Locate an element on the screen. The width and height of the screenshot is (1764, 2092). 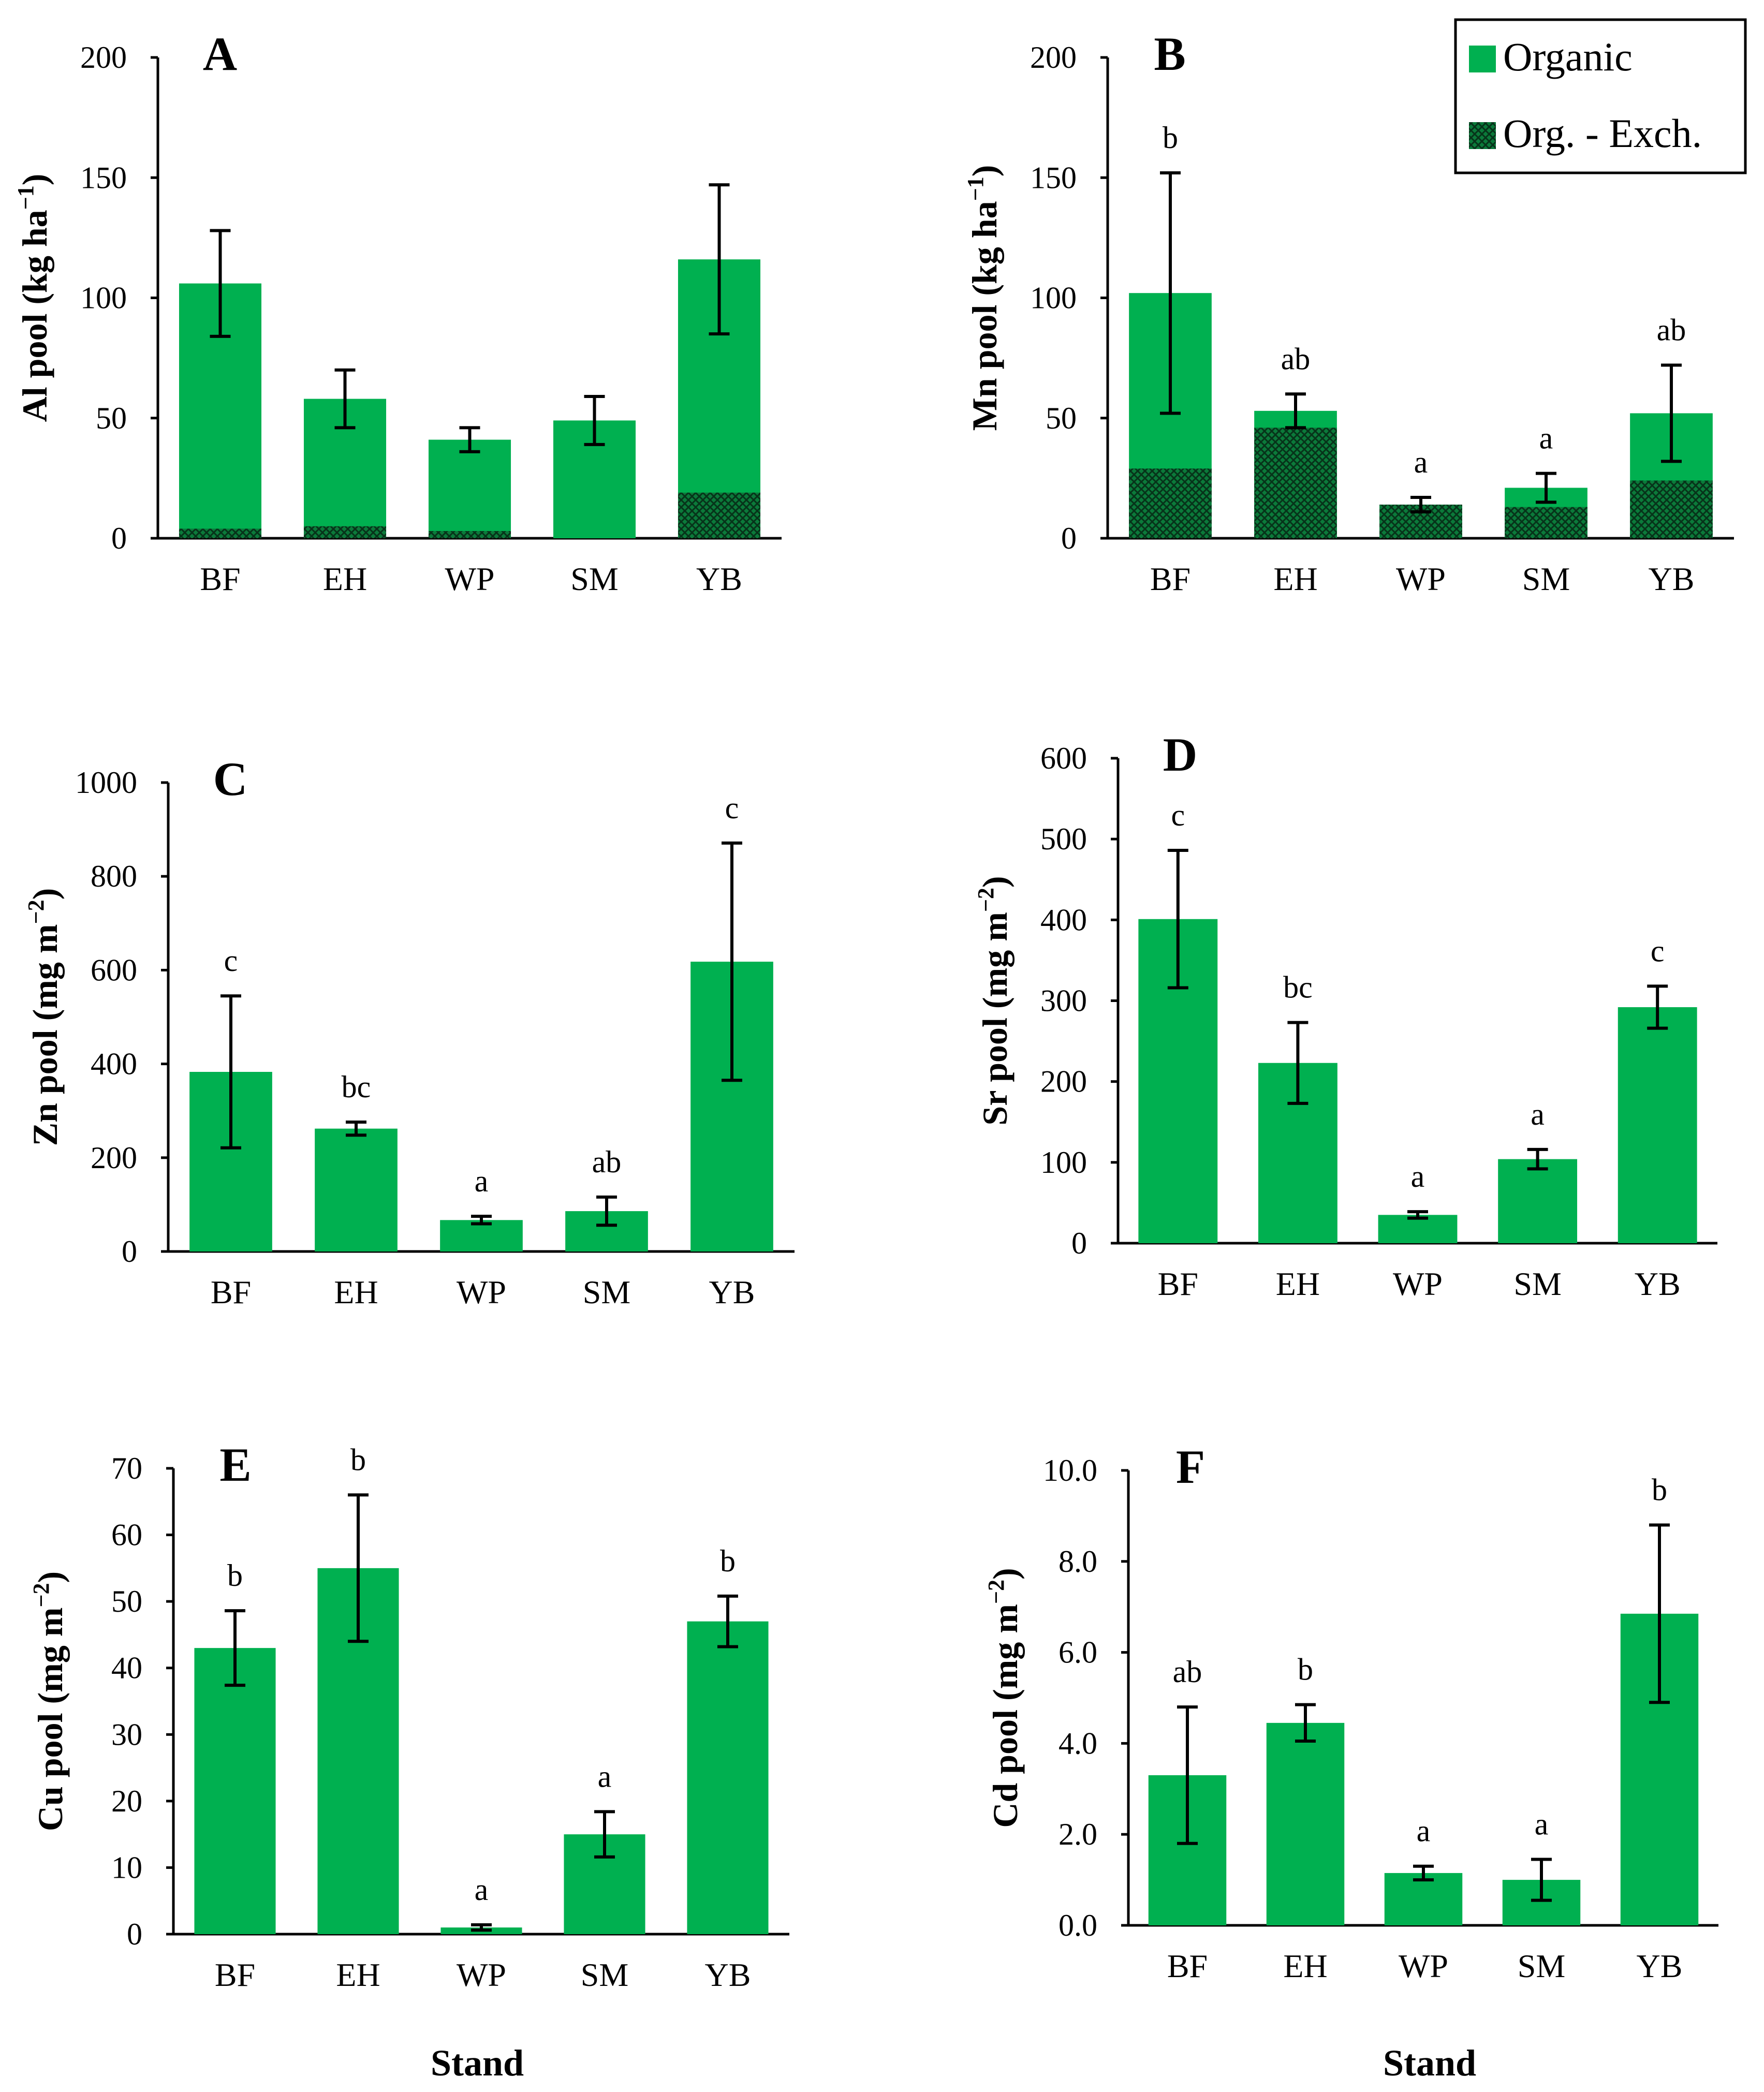
y-tick-label-e-6: 60 is located at coordinates (126, 1535).